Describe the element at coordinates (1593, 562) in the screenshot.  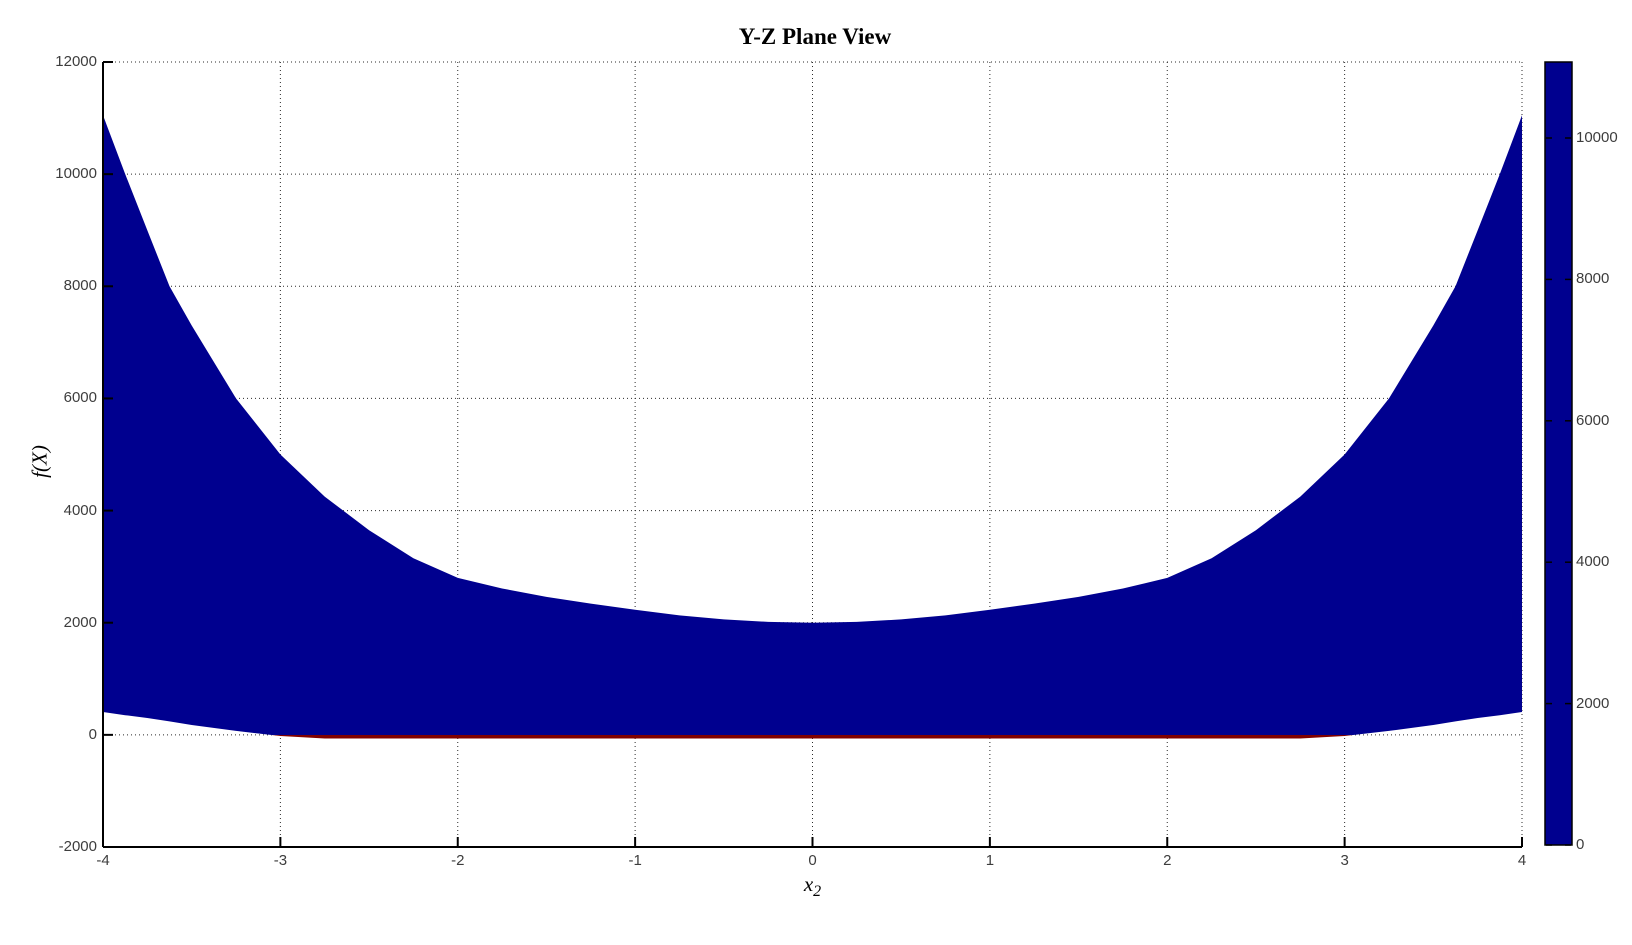
I see `colorbar-tick-label-4000: 4000` at that location.